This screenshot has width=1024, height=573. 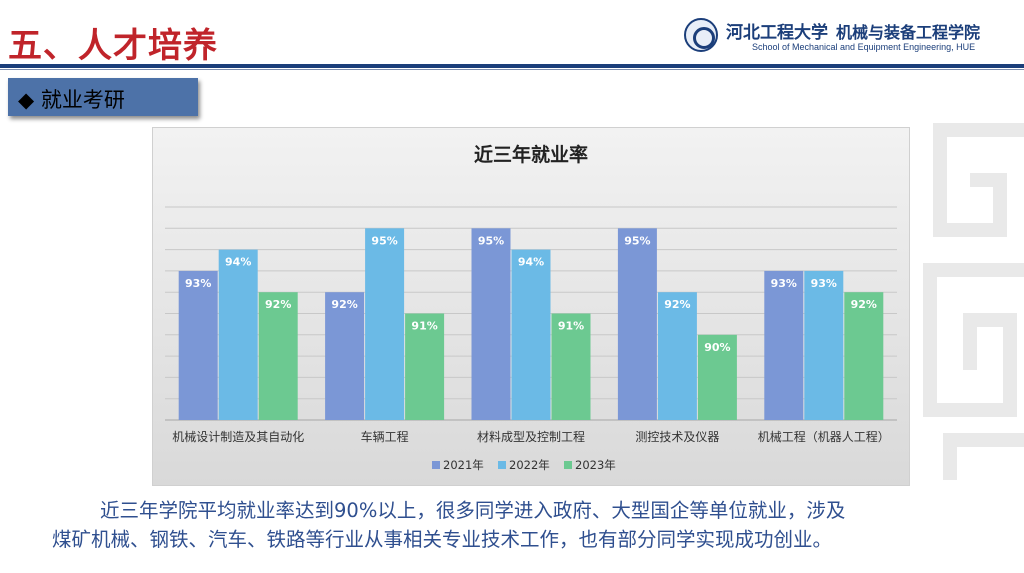 I want to click on chart-legend-label: 2022年, so click(x=529, y=465).